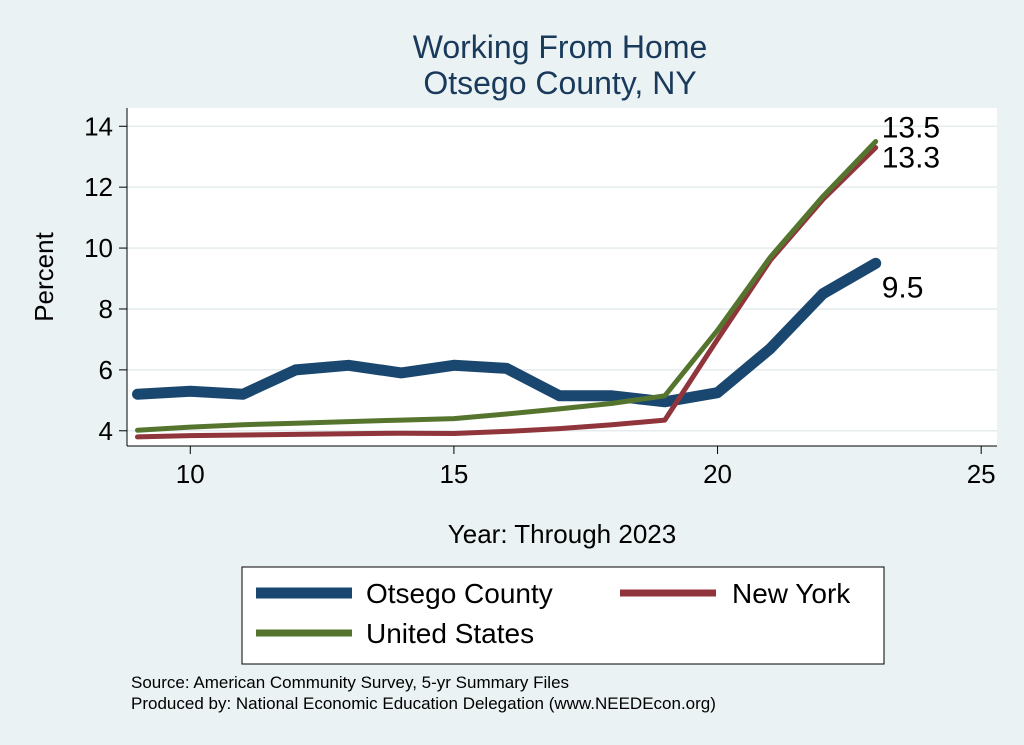 The image size is (1024, 745). I want to click on end-labels: 9.5 13.313.5, so click(911, 207).